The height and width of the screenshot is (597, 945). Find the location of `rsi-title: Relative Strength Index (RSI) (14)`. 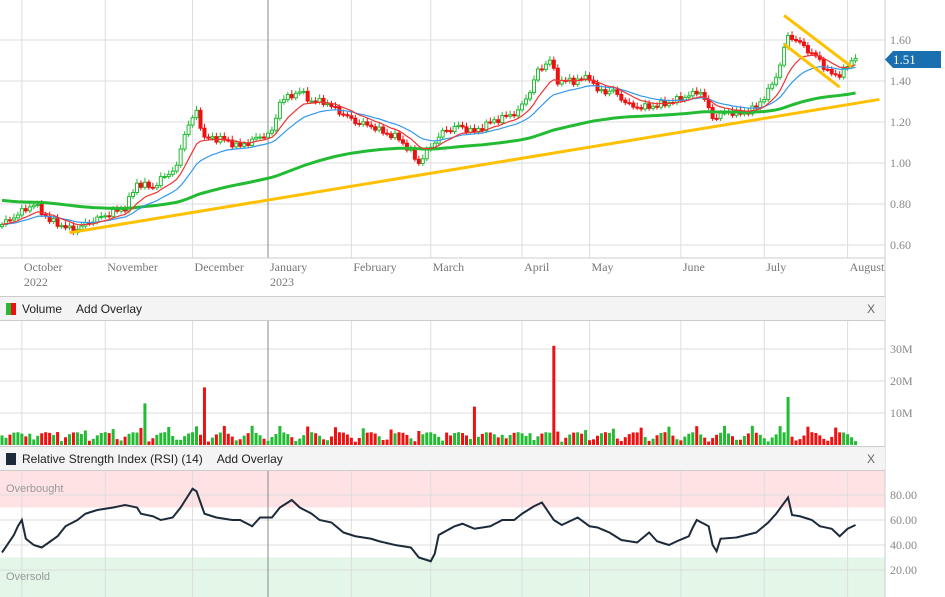

rsi-title: Relative Strength Index (RSI) (14) is located at coordinates (112, 458).